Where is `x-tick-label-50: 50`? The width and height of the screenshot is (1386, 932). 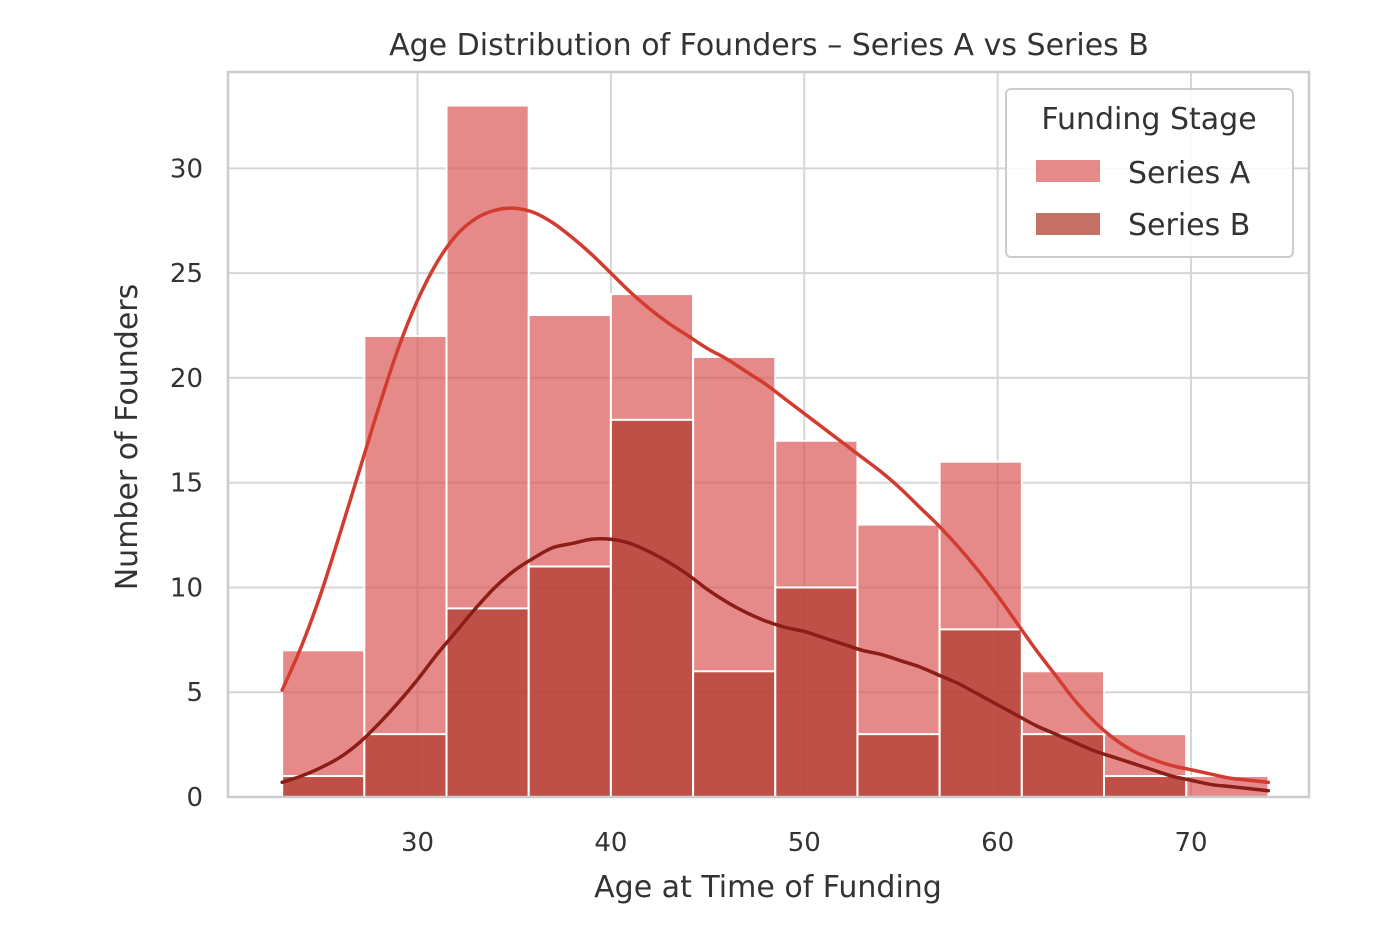 x-tick-label-50: 50 is located at coordinates (804, 843).